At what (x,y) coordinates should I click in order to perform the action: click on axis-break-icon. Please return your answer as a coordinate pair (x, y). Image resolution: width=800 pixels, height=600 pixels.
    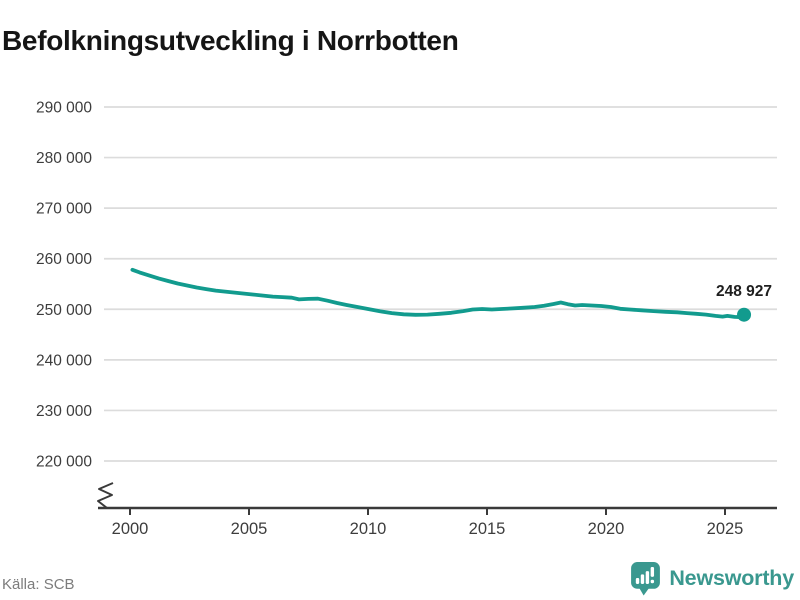
    Looking at the image, I should click on (105, 495).